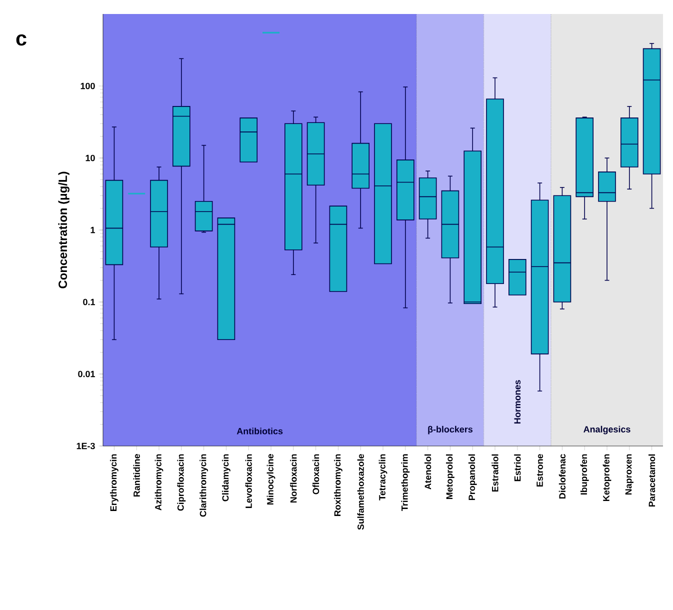 Image resolution: width=673 pixels, height=610 pixels. I want to click on x-tick-label: Ranitidine, so click(136, 475).